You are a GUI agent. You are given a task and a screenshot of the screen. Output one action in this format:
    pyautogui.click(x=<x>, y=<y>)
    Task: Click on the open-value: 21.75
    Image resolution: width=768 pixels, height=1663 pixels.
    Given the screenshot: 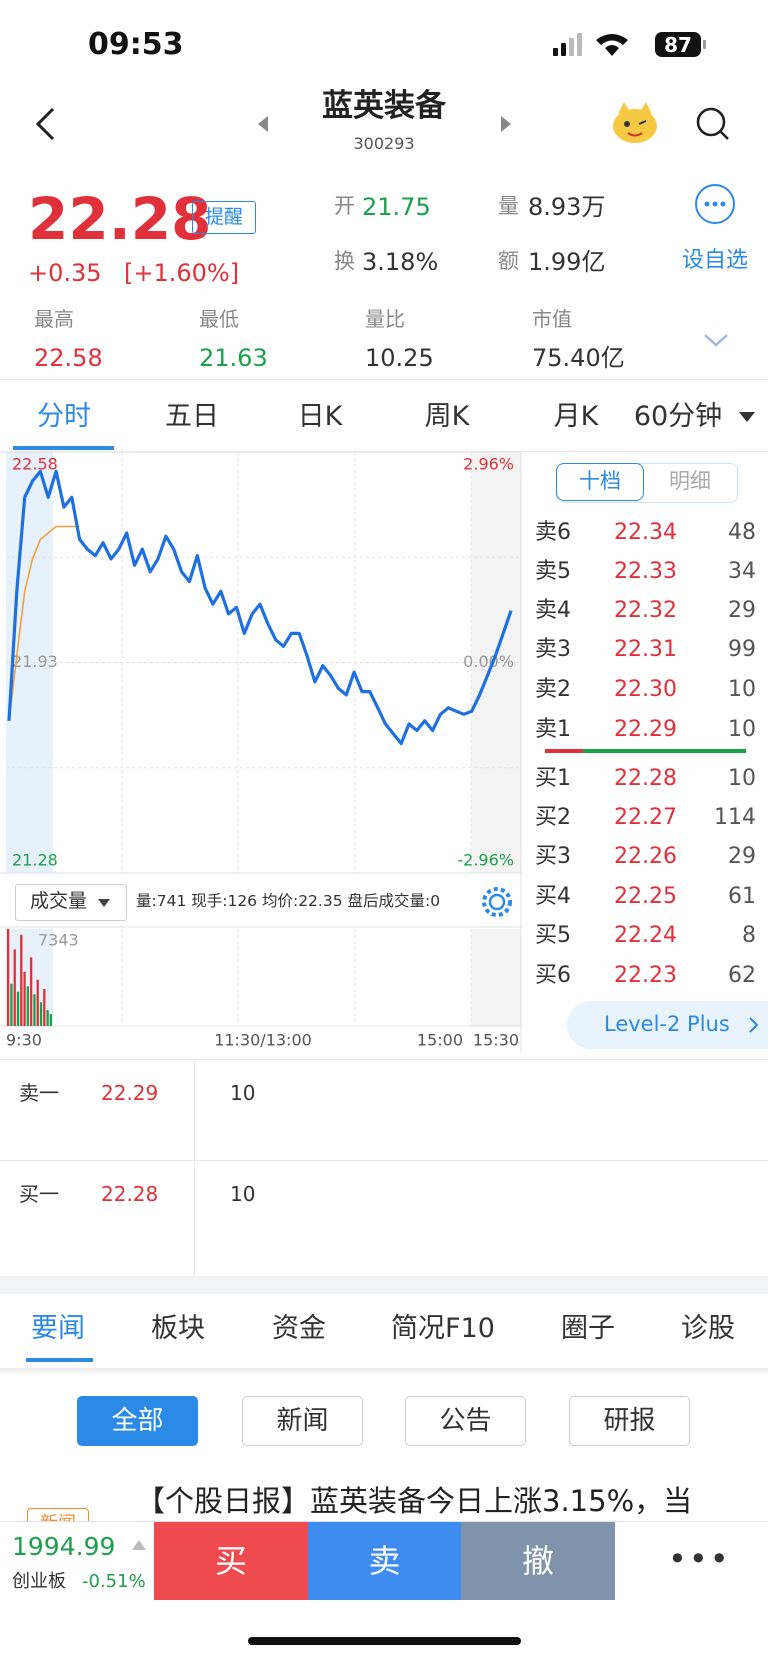 What is the action you would take?
    pyautogui.click(x=396, y=207)
    